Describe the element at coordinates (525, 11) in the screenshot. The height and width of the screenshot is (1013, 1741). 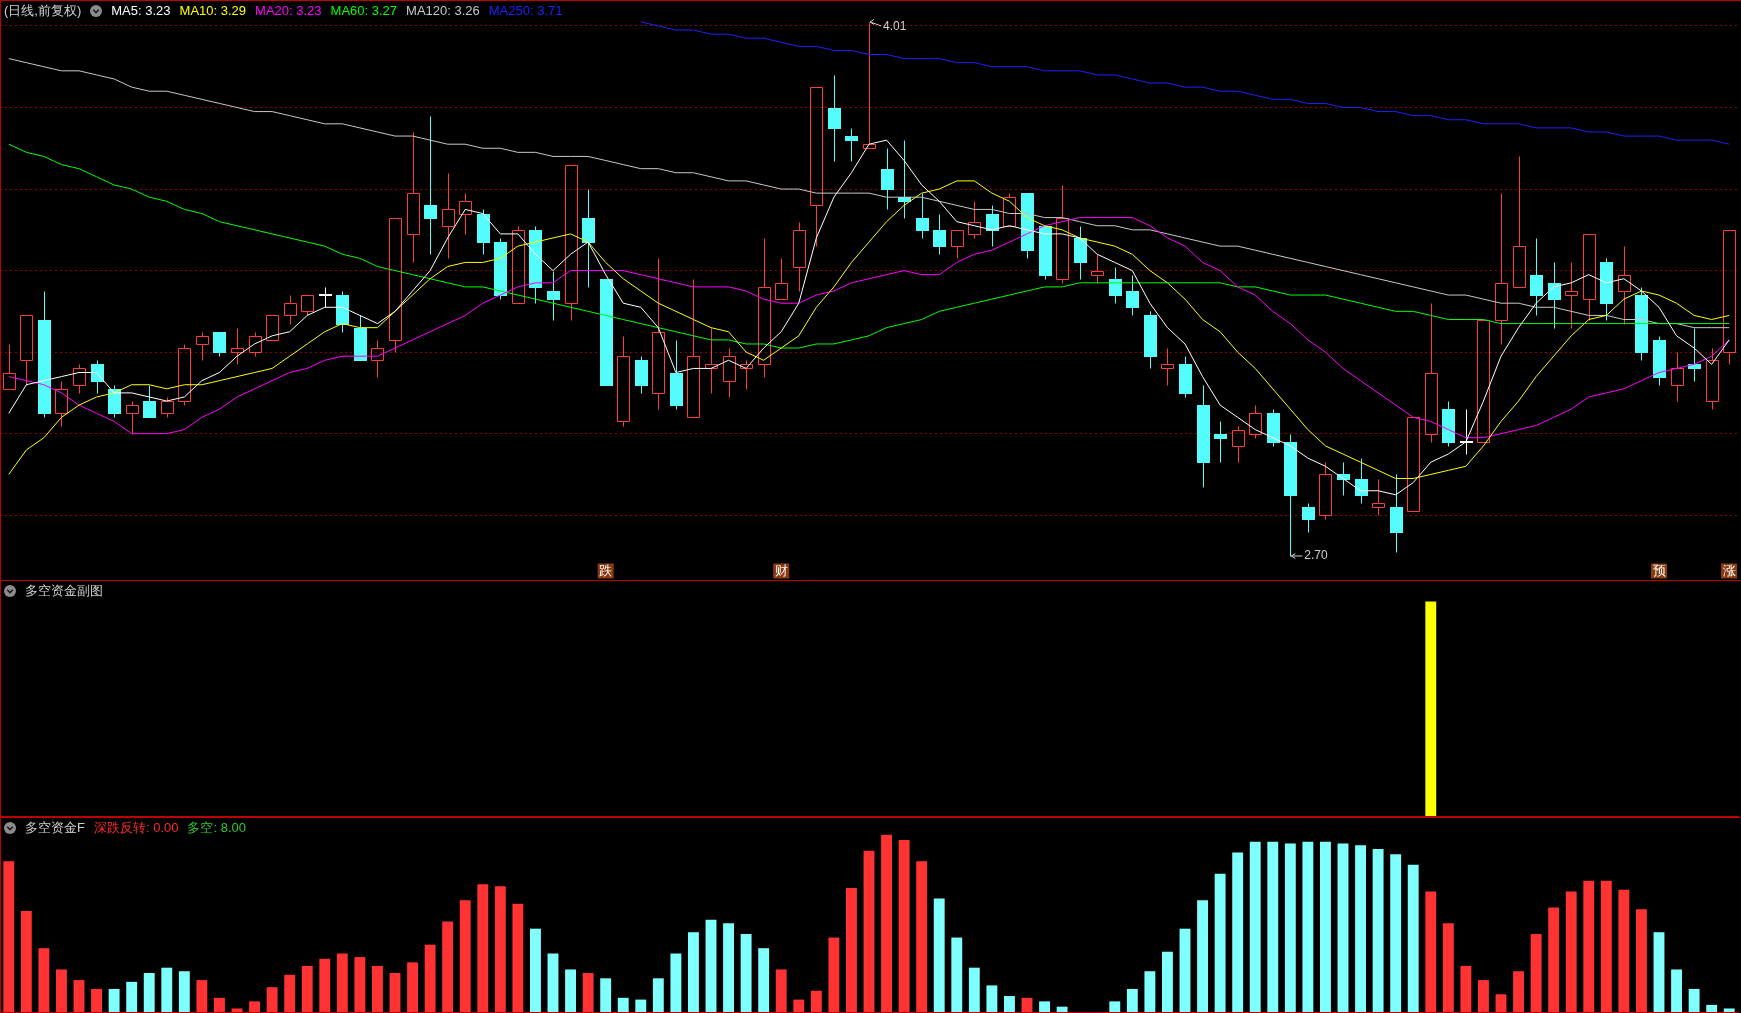
I see `text: MA250: 3.71` at that location.